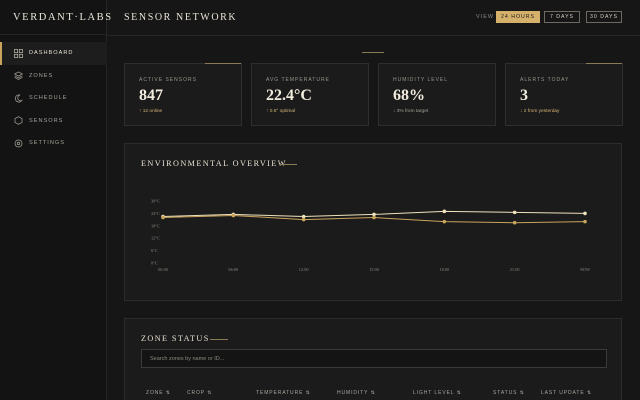  I want to click on zone-search-input, so click(374, 358).